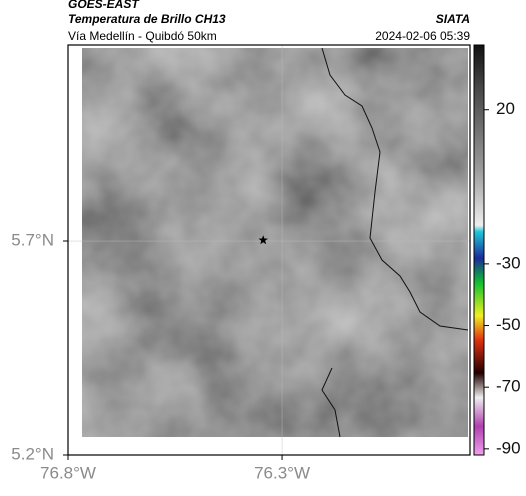 This screenshot has width=526, height=496. Describe the element at coordinates (508, 262) in the screenshot. I see `colorbar-tick-label: -30` at that location.